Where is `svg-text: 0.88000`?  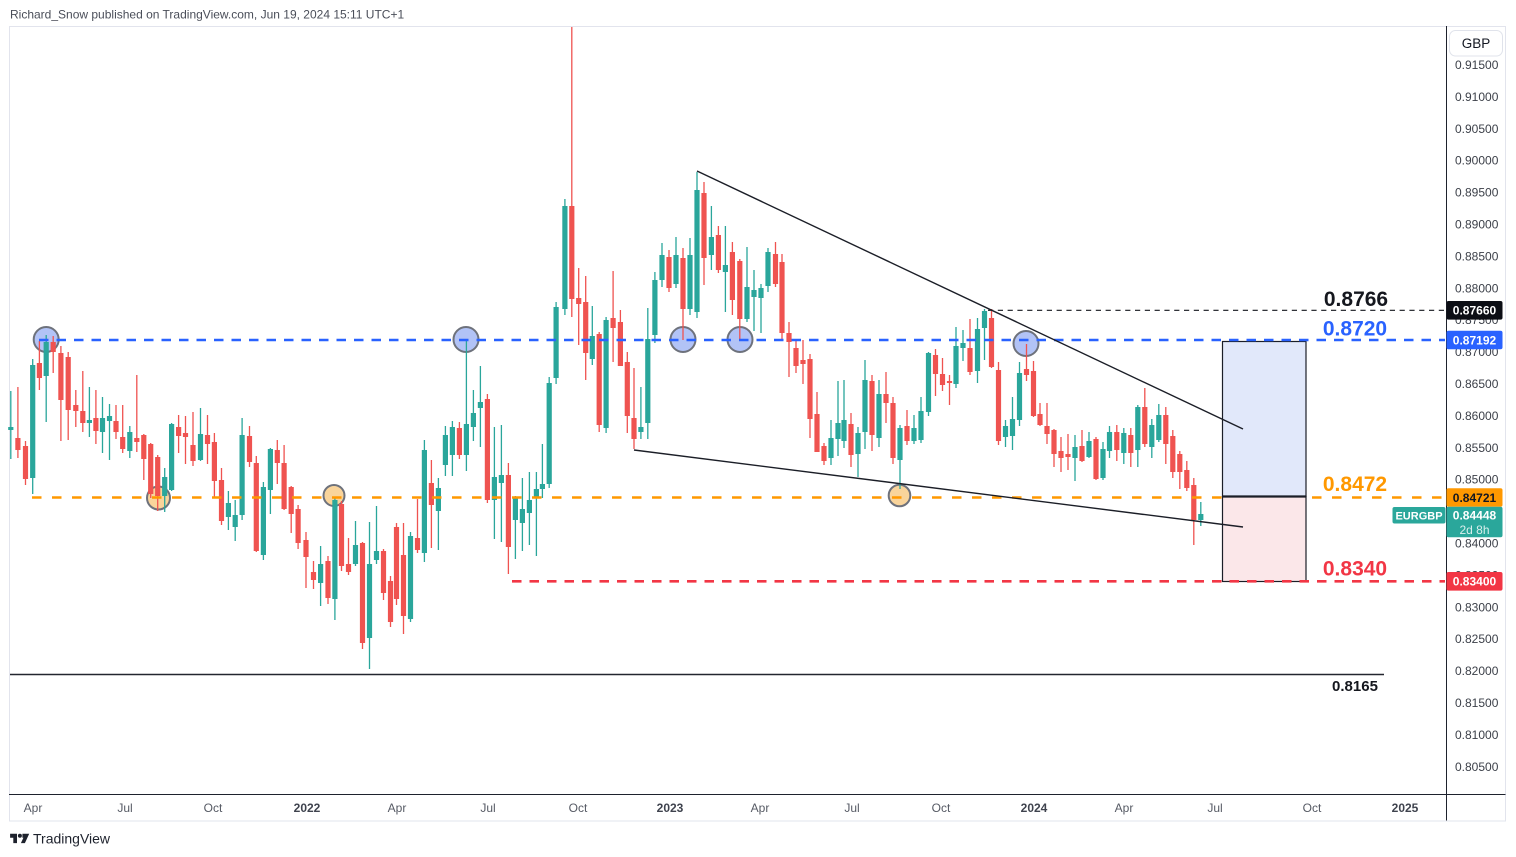
svg-text: 0.88000 is located at coordinates (1477, 288).